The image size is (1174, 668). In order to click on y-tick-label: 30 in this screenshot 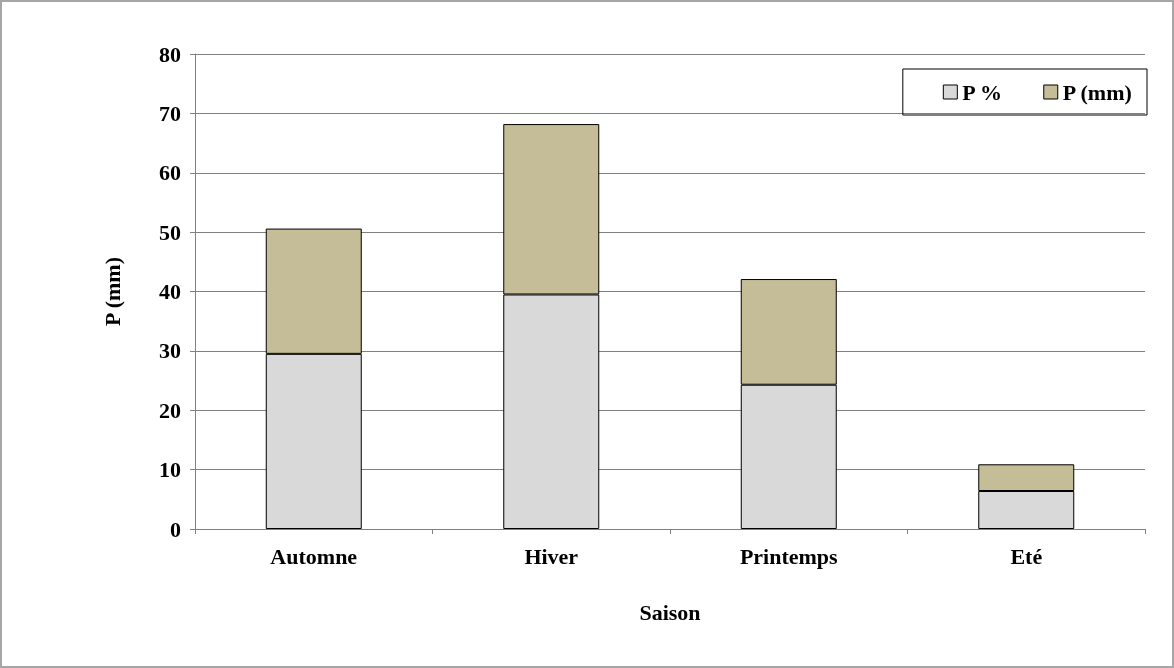, I will do `click(170, 351)`.